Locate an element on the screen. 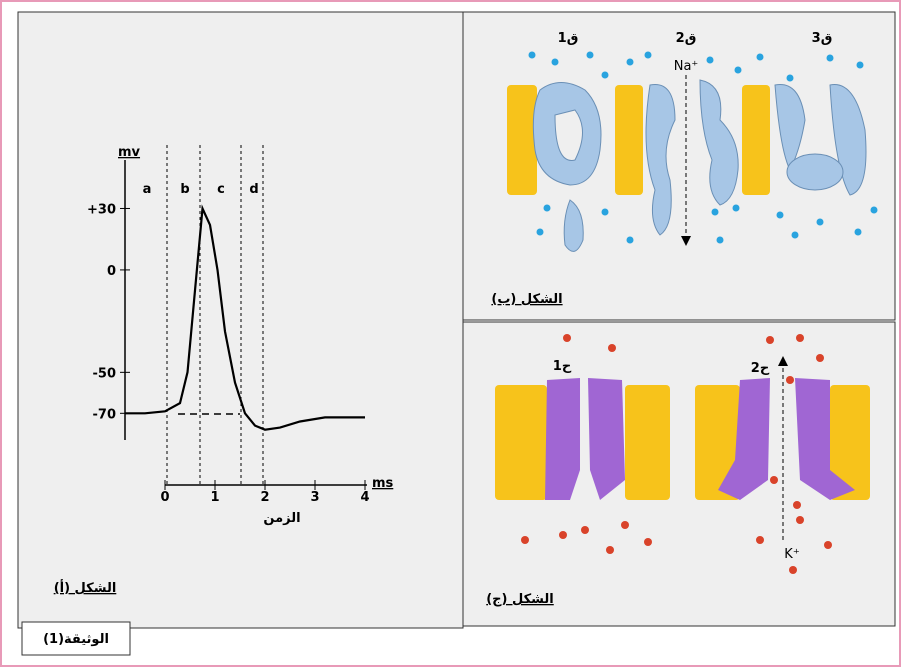 The image size is (901, 671). phase-label: a is located at coordinates (147, 189).